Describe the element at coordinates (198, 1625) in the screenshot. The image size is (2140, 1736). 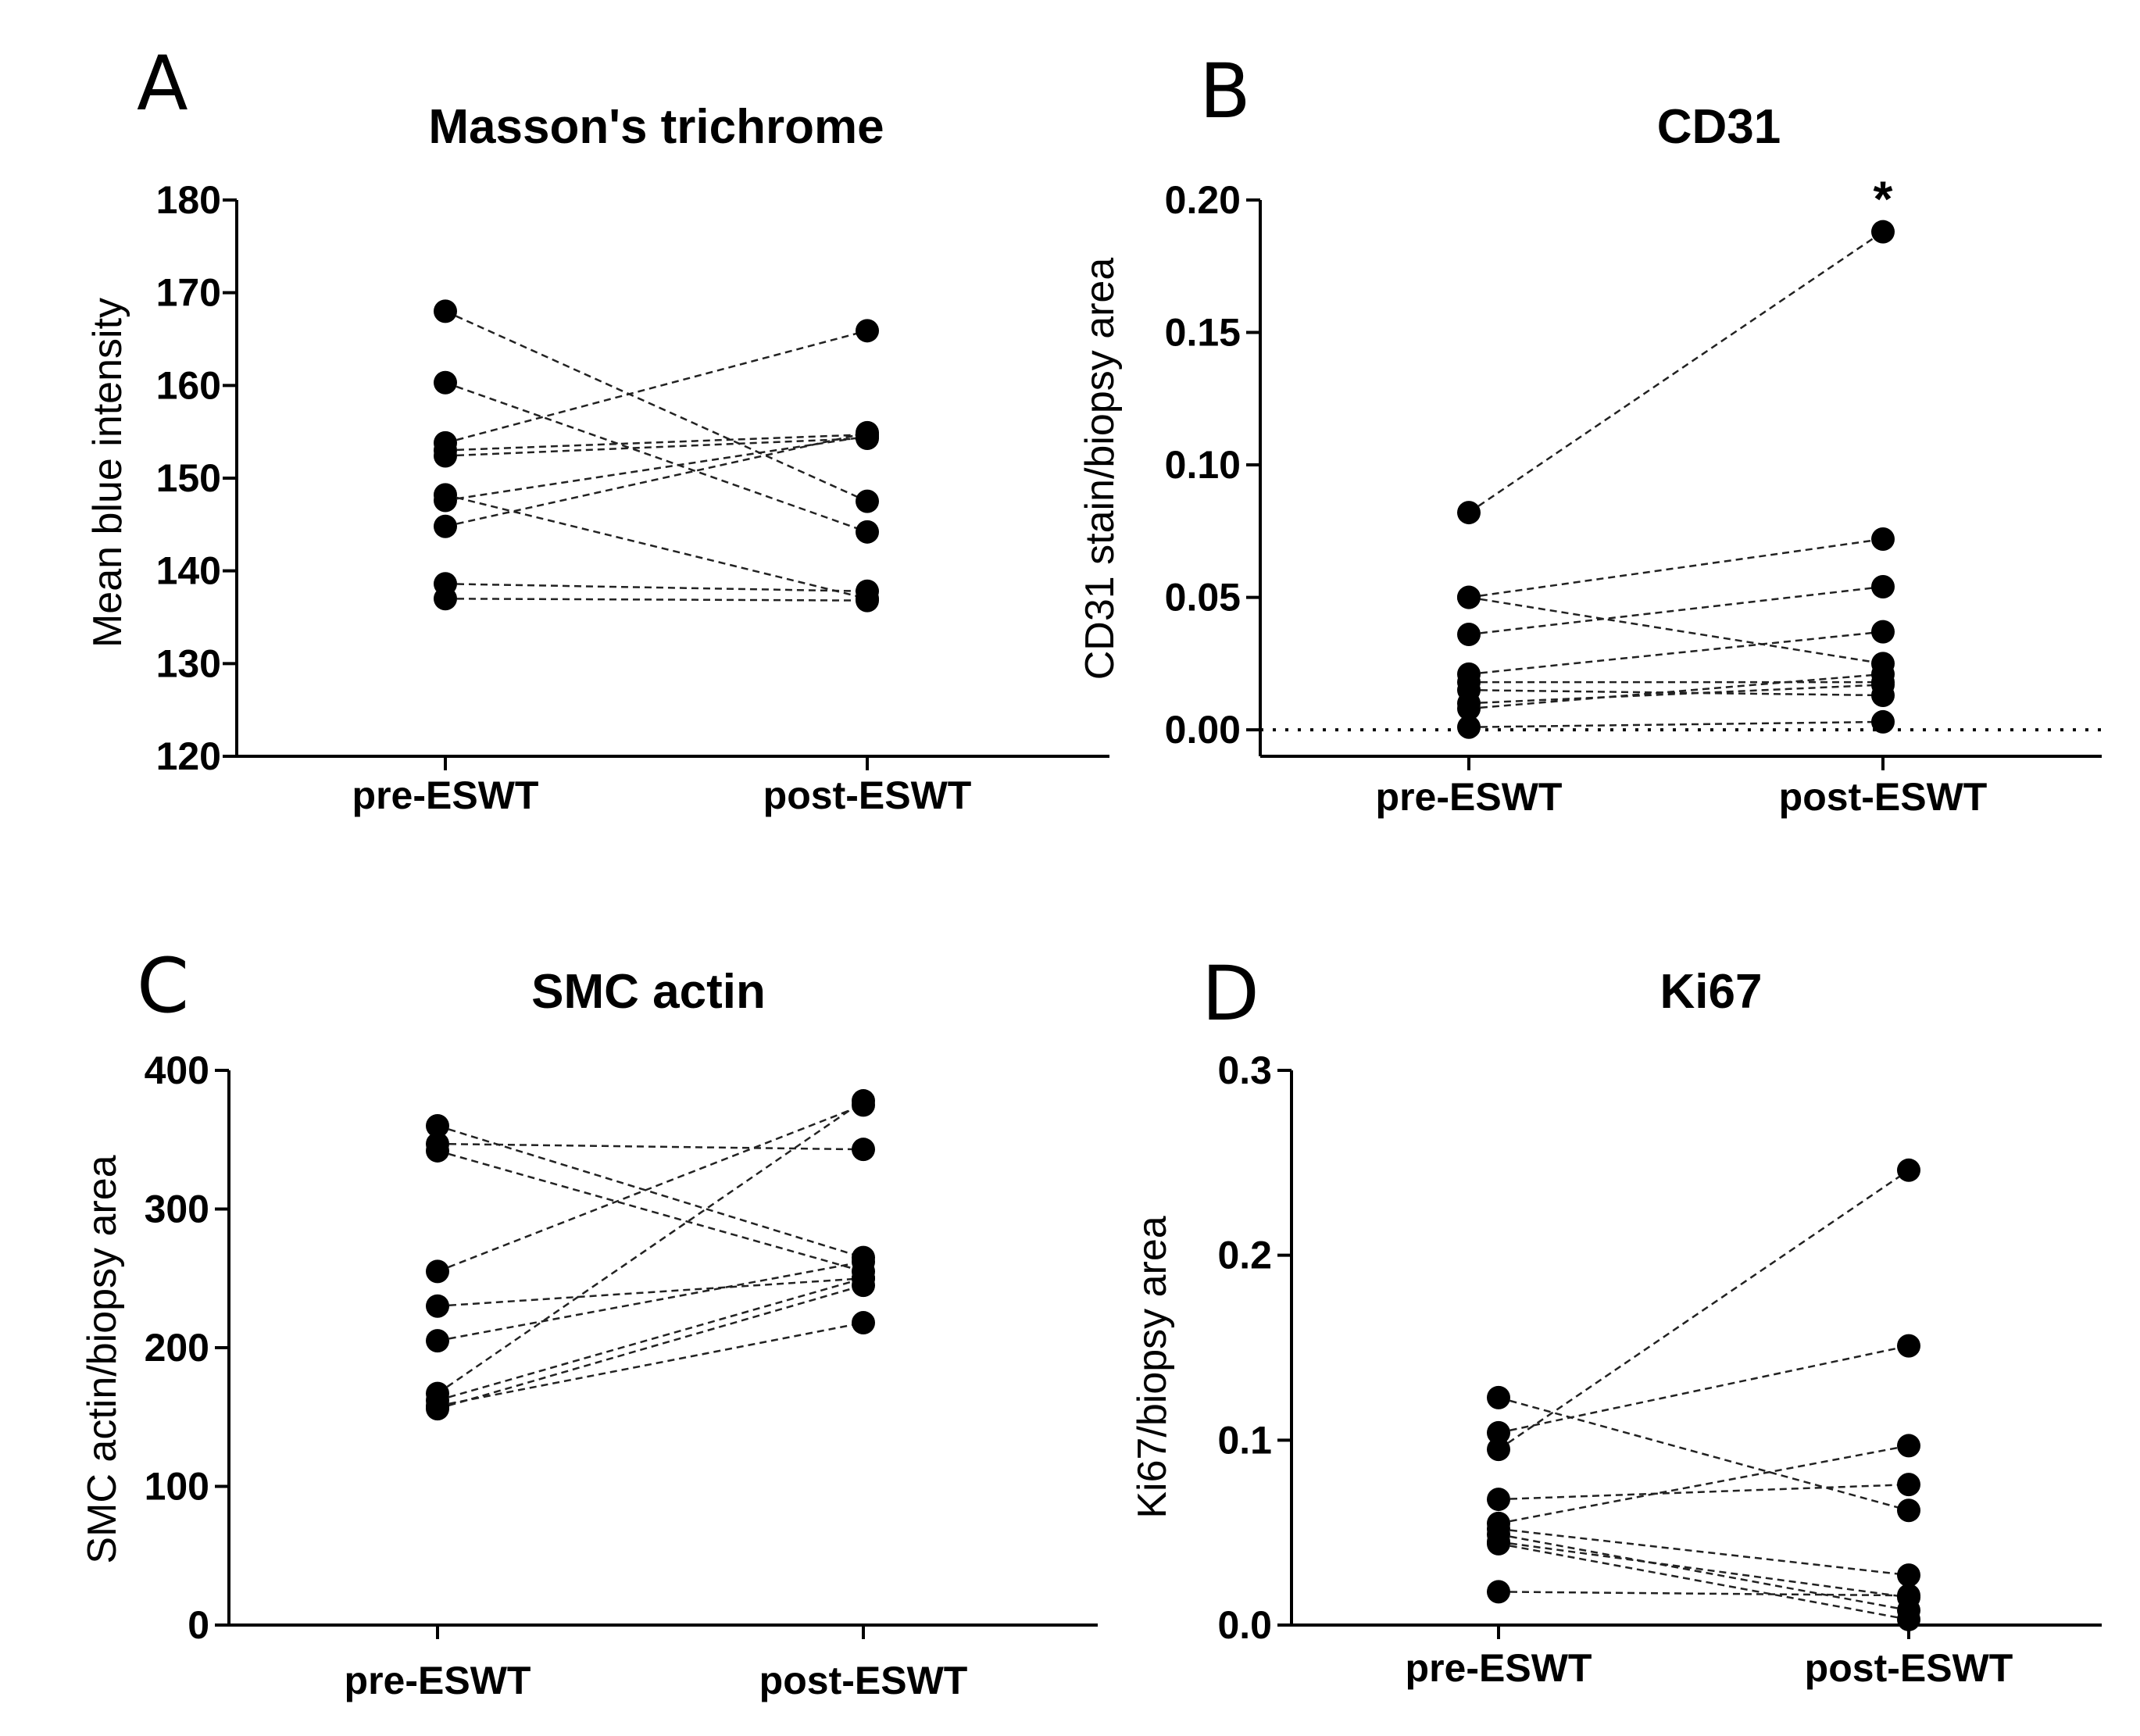
I see `panel-c-y-tick-label: 0` at that location.